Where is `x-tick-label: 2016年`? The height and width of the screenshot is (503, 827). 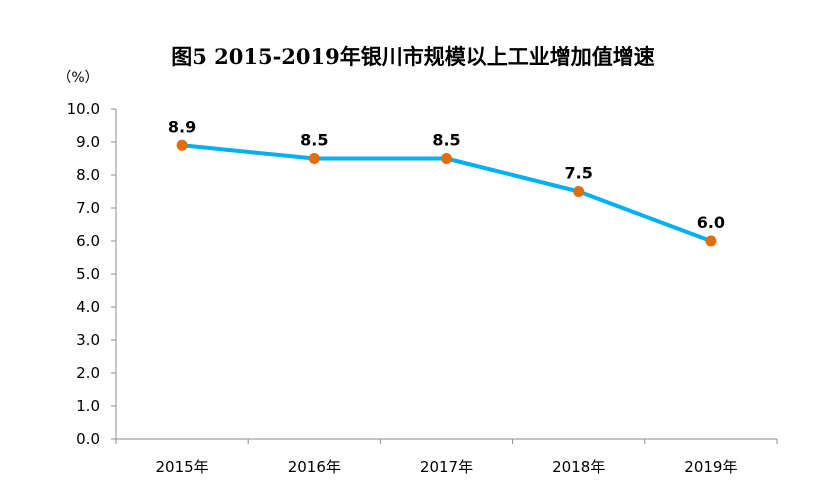 x-tick-label: 2016年 is located at coordinates (314, 467).